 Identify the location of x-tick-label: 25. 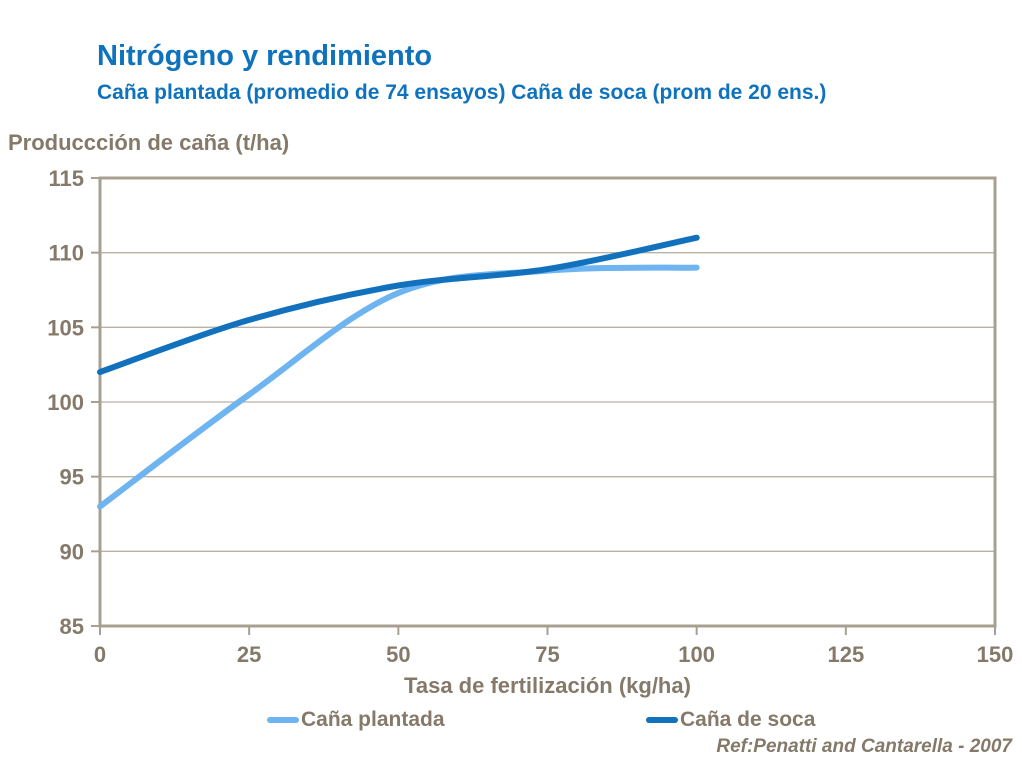
(249, 654).